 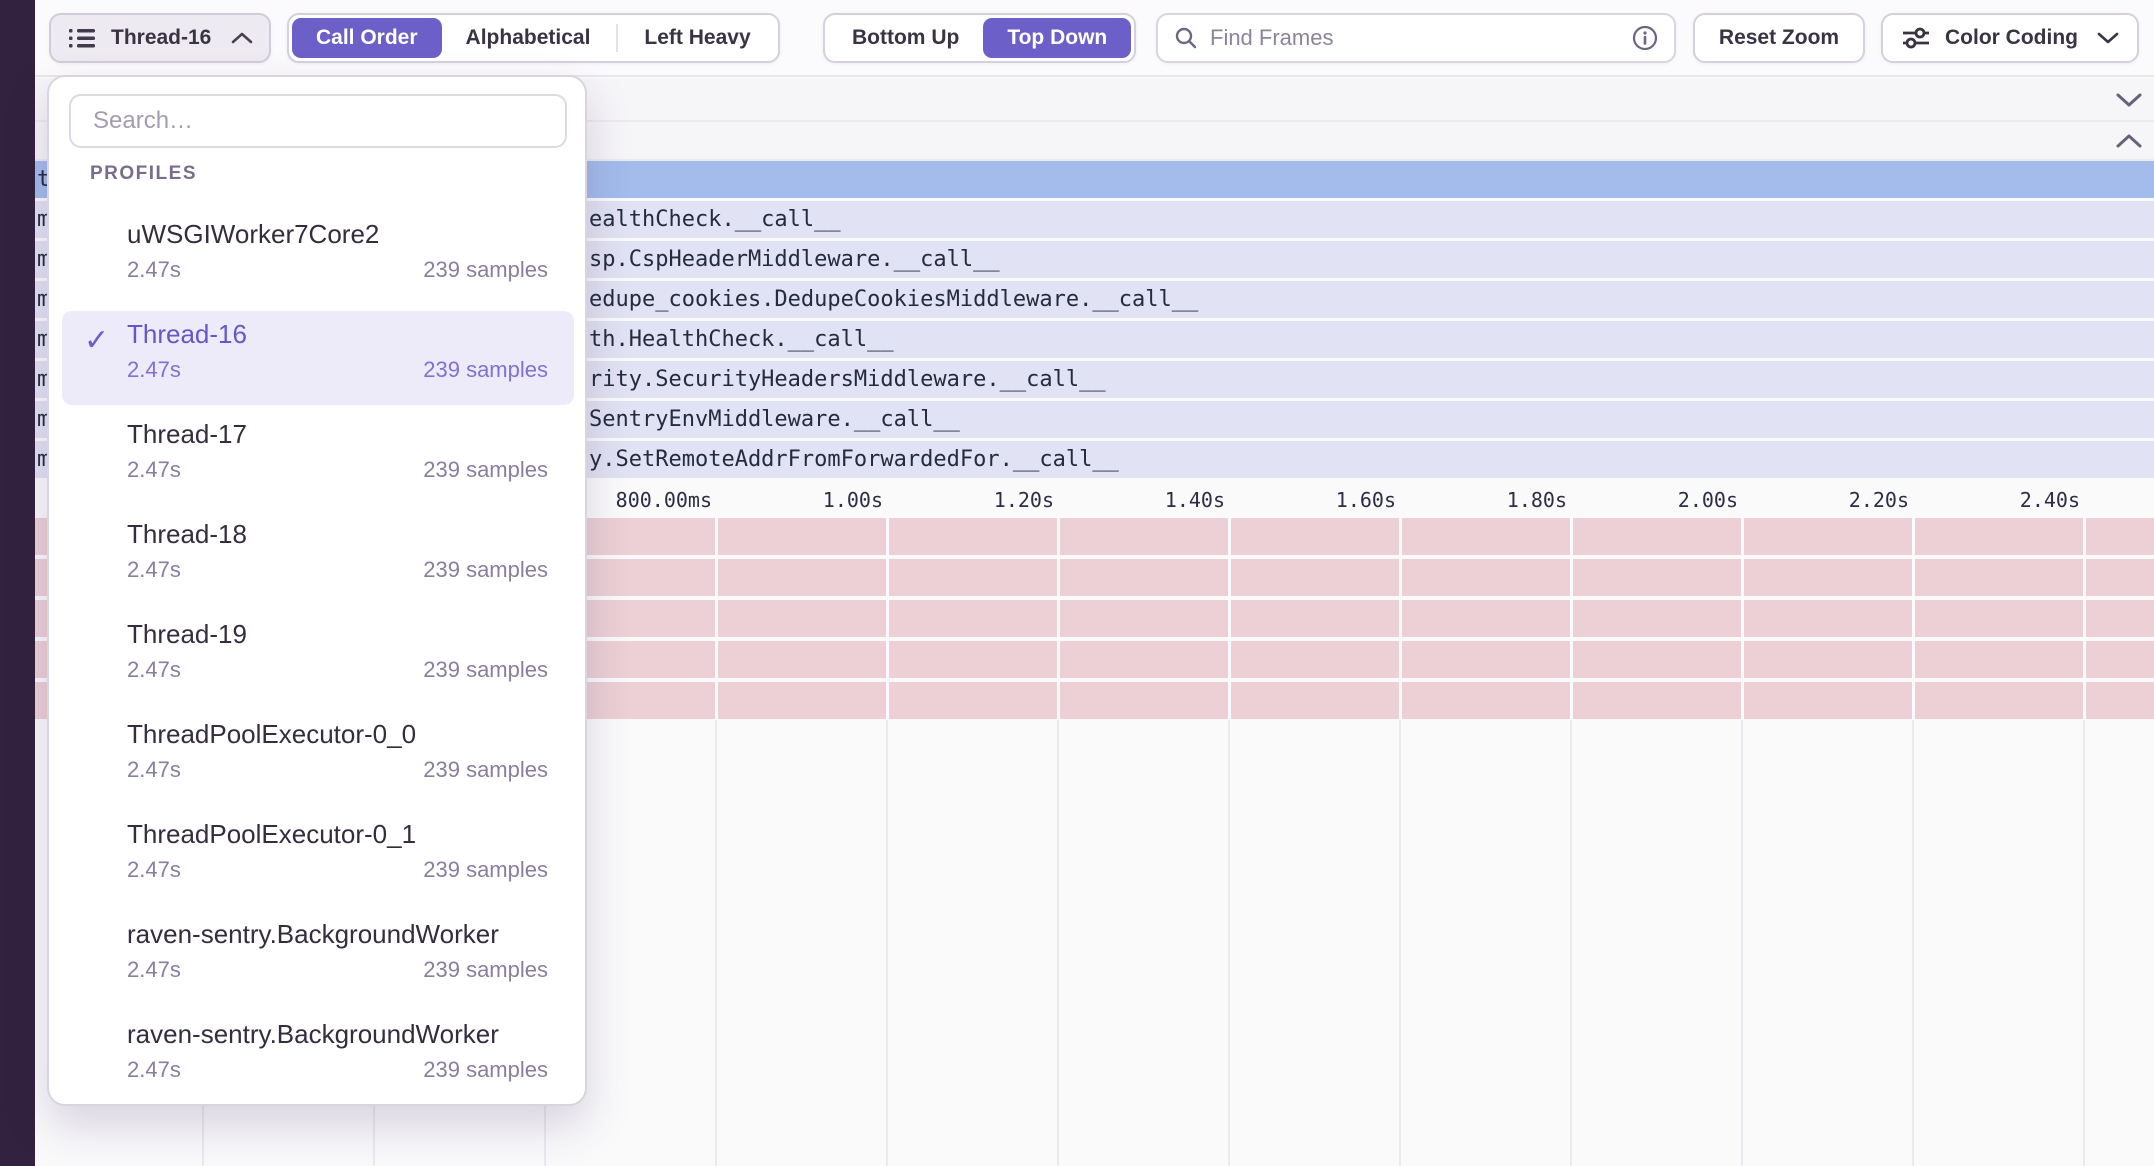 What do you see at coordinates (1365, 500) in the screenshot?
I see `axis-tick-label: 1.60s` at bounding box center [1365, 500].